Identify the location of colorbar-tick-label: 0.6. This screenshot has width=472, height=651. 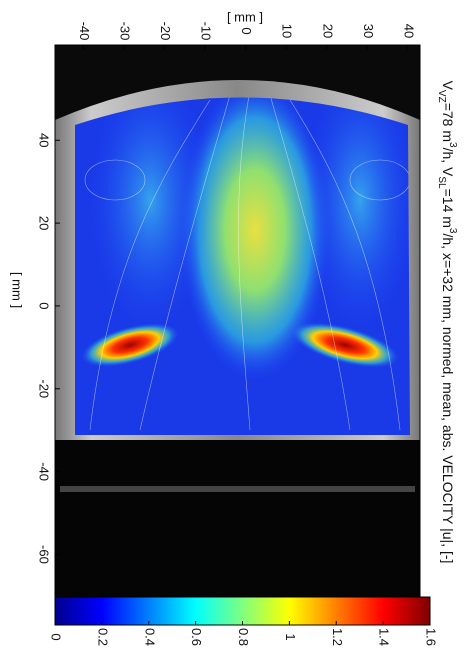
(196, 637).